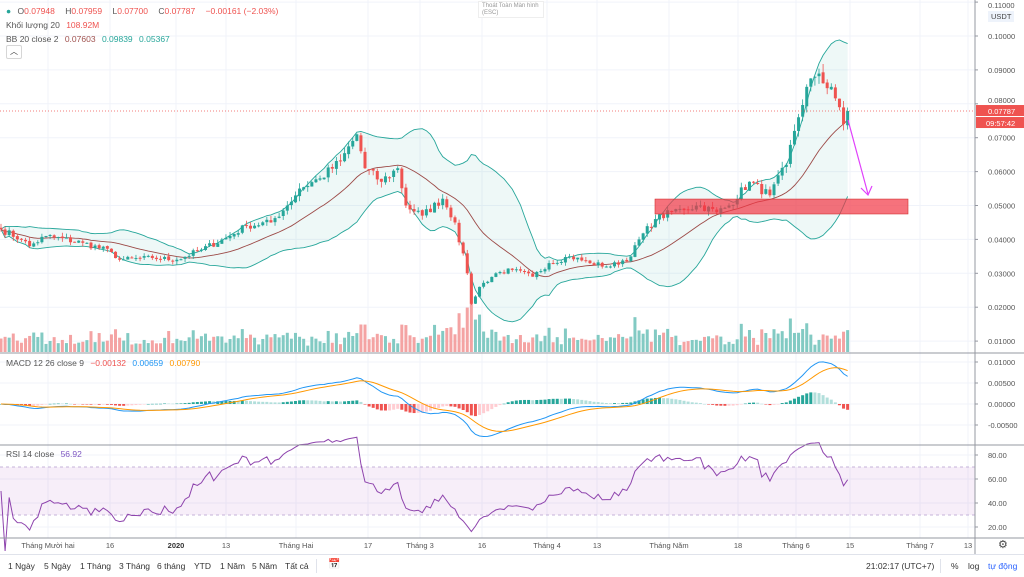  I want to click on rsi-legend: RSI 14 close 56.92, so click(46, 454).